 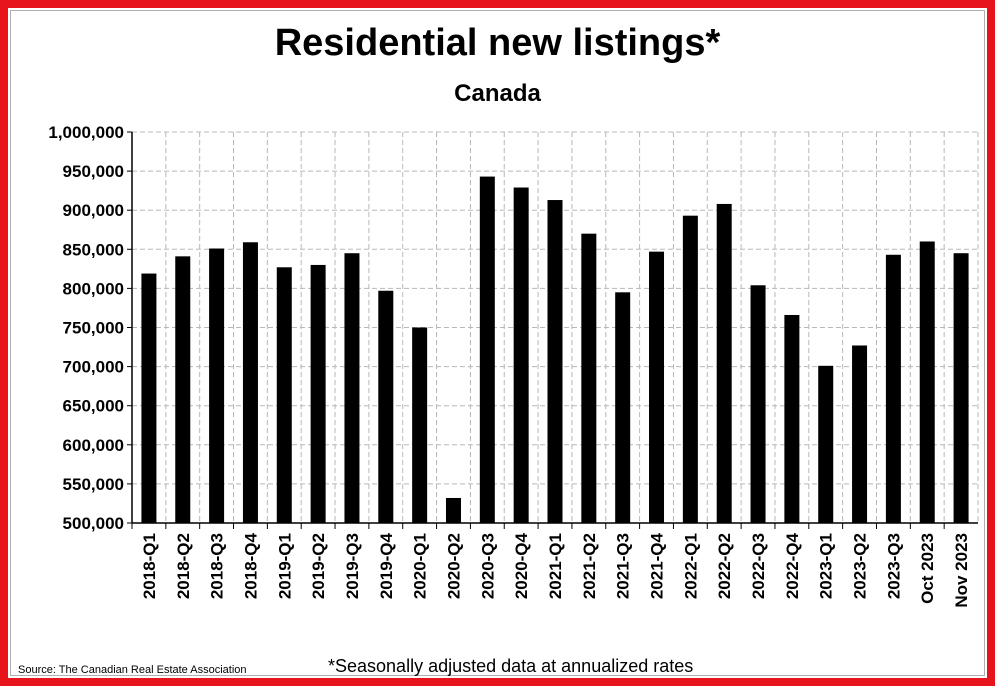 What do you see at coordinates (589, 566) in the screenshot?
I see `x-tick-label: 2021-Q2` at bounding box center [589, 566].